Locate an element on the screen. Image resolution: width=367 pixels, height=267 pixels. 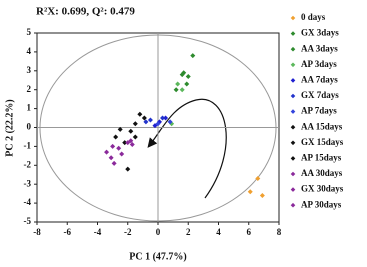
x-tick-label: -2 is located at coordinates (128, 232).